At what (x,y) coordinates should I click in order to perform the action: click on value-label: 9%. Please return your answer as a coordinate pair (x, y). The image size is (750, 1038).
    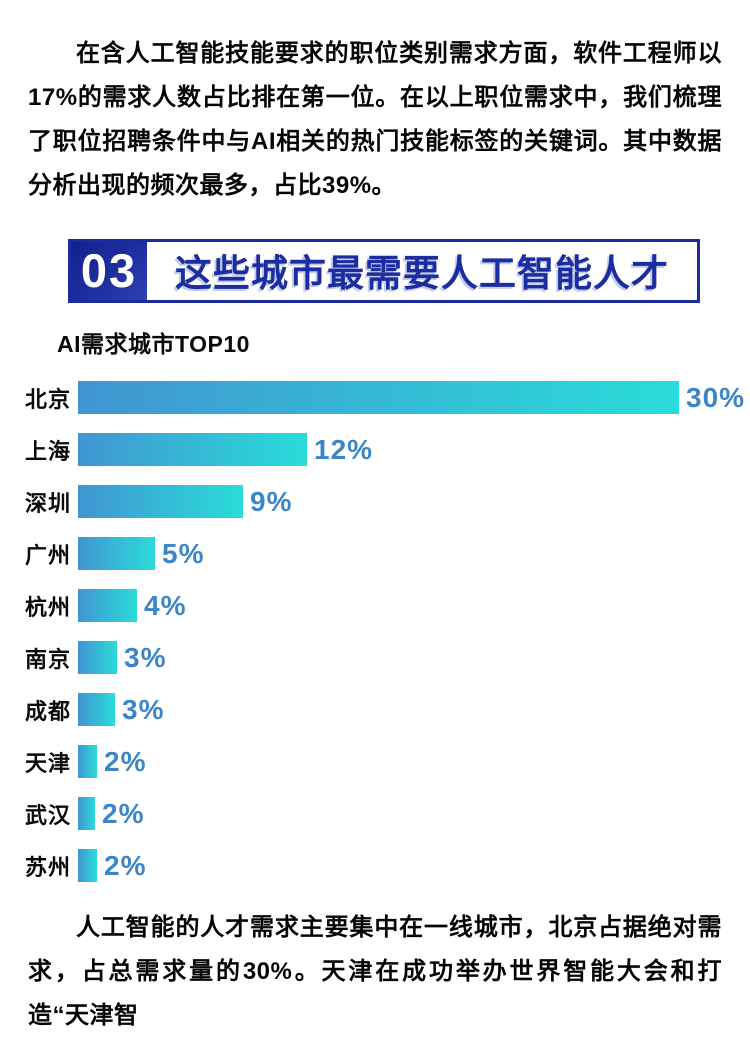
    Looking at the image, I should click on (271, 501).